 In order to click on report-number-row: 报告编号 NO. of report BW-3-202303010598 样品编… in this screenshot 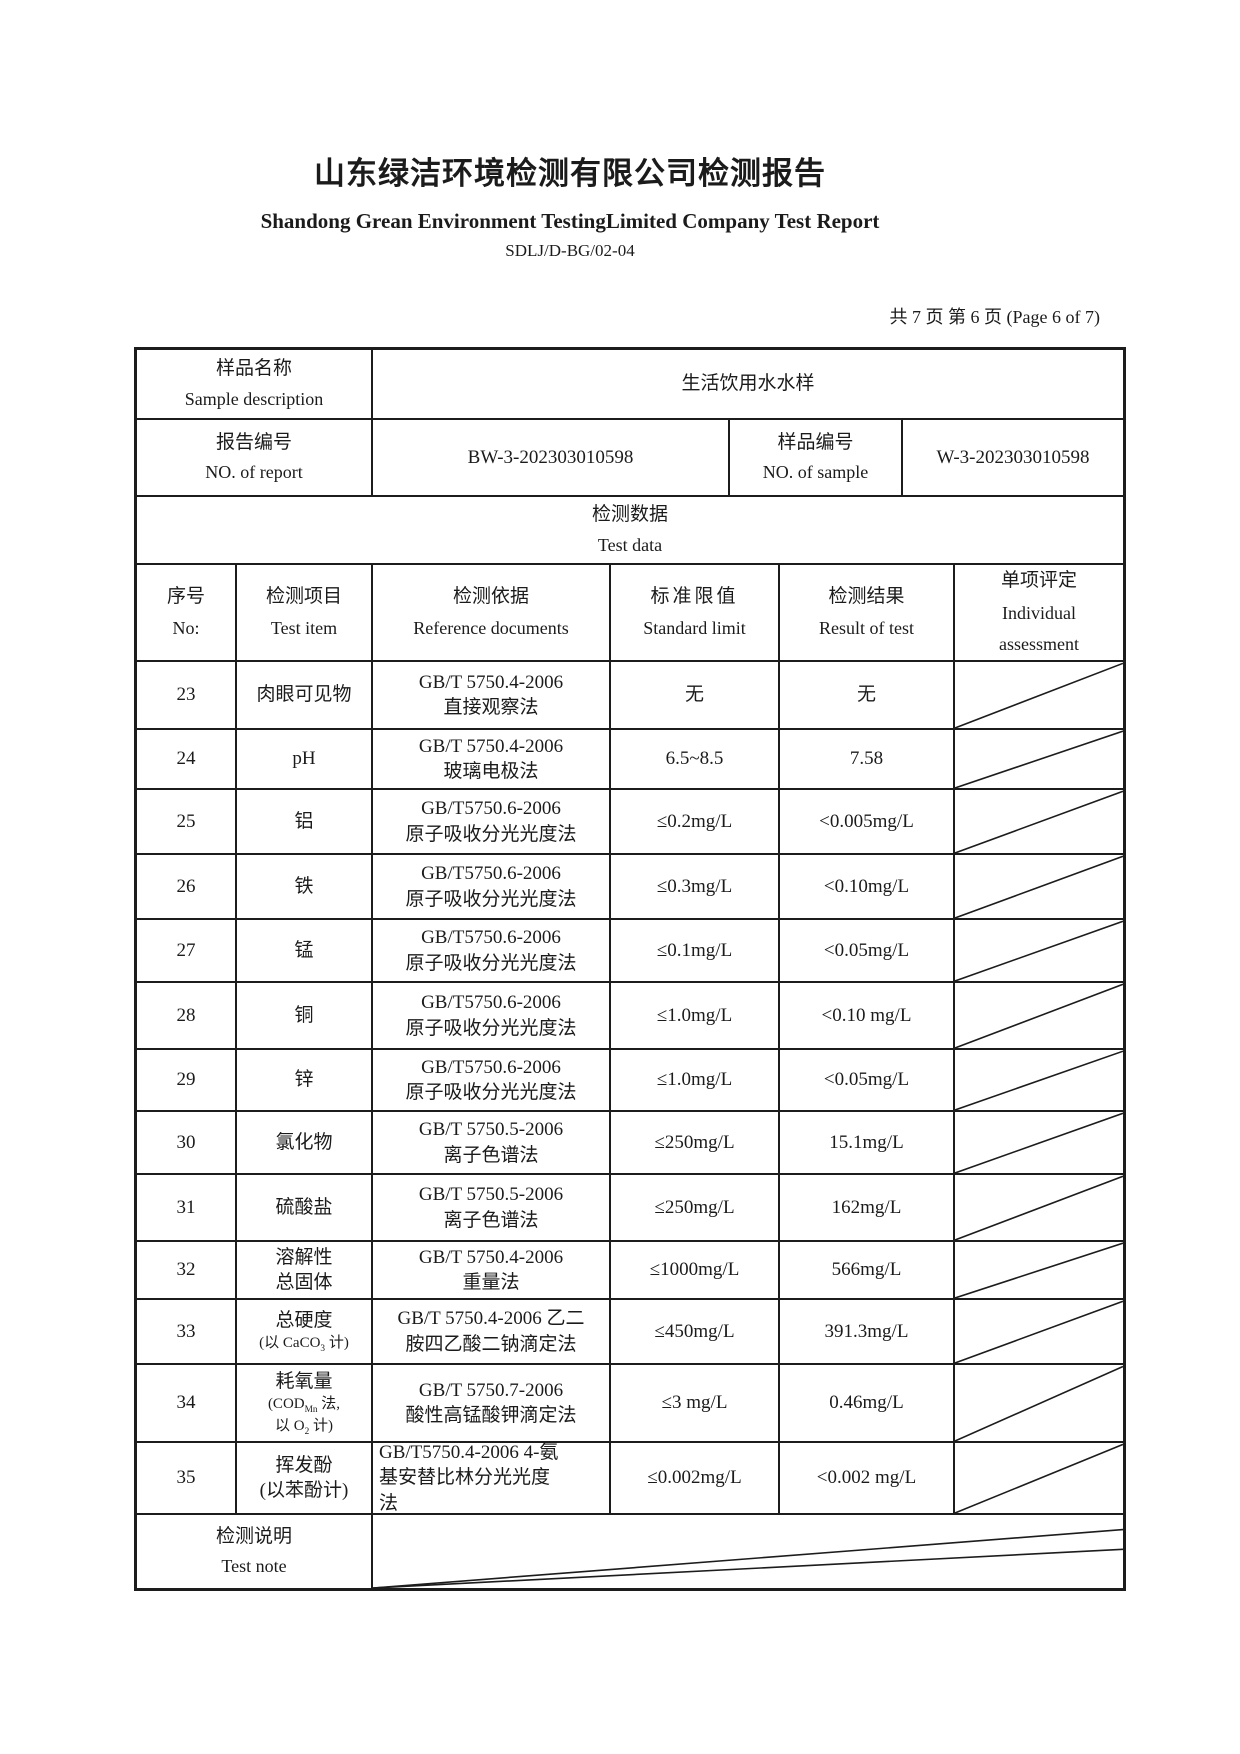, I will do `click(630, 458)`.